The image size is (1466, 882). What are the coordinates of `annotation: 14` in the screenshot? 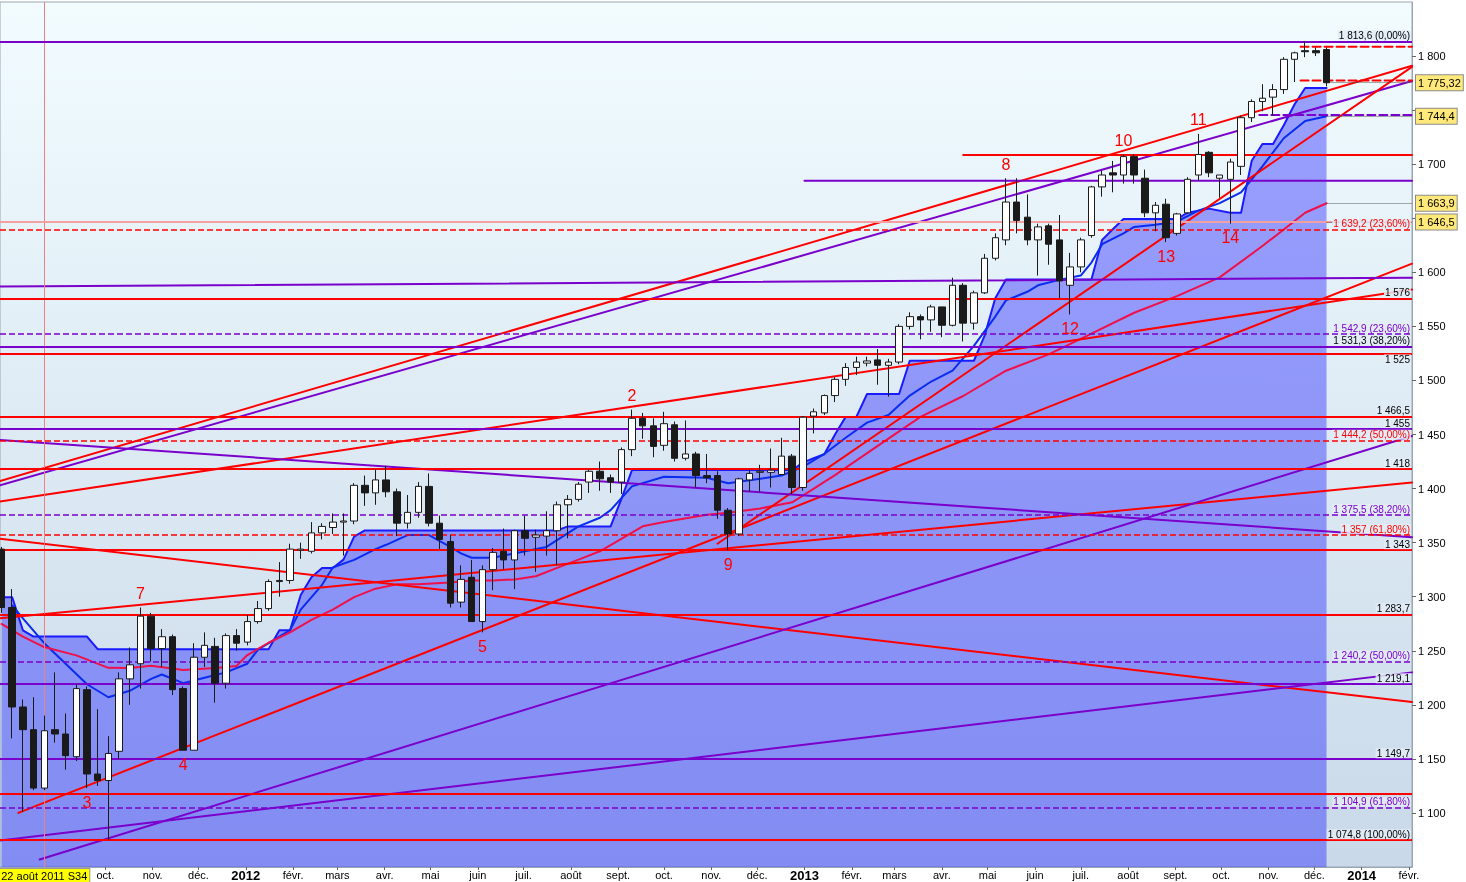 It's located at (1230, 238).